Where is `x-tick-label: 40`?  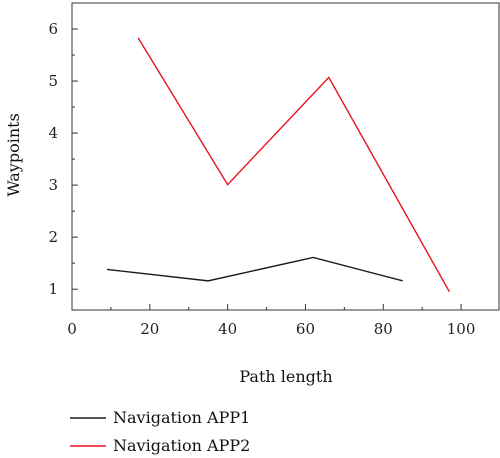 x-tick-label: 40 is located at coordinates (227, 329).